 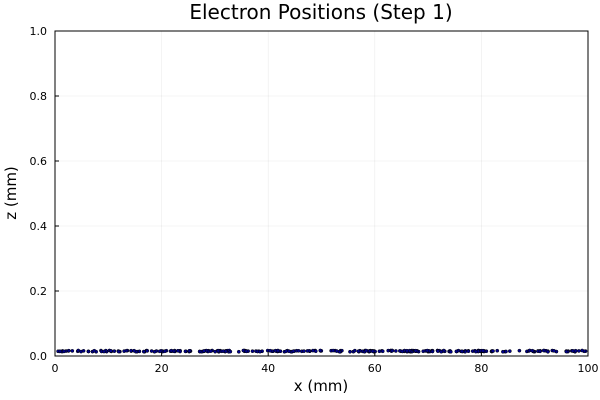 What do you see at coordinates (268, 368) in the screenshot?
I see `x-tick-label: 40` at bounding box center [268, 368].